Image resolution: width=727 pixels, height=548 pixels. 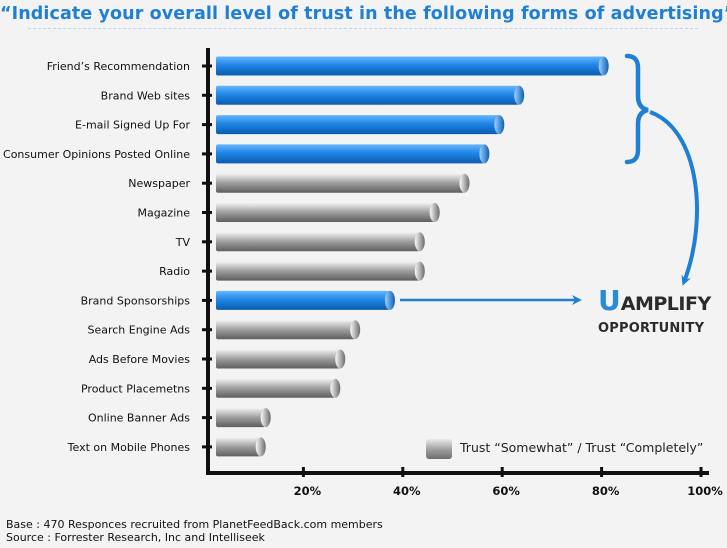 What do you see at coordinates (506, 491) in the screenshot?
I see `x-tick-label: 60%` at bounding box center [506, 491].